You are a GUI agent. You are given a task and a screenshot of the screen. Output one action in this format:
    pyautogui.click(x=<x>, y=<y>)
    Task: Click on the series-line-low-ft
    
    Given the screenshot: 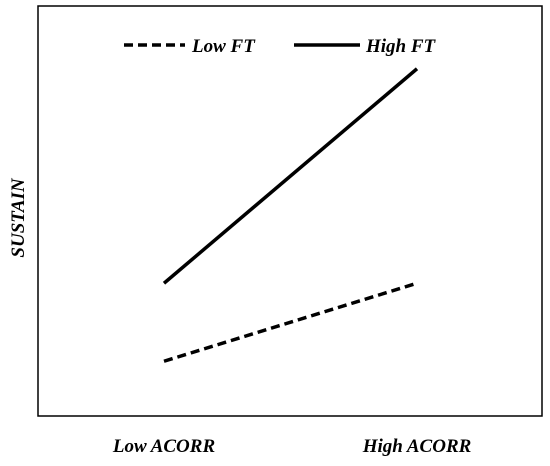 What is the action you would take?
    pyautogui.click(x=290, y=322)
    